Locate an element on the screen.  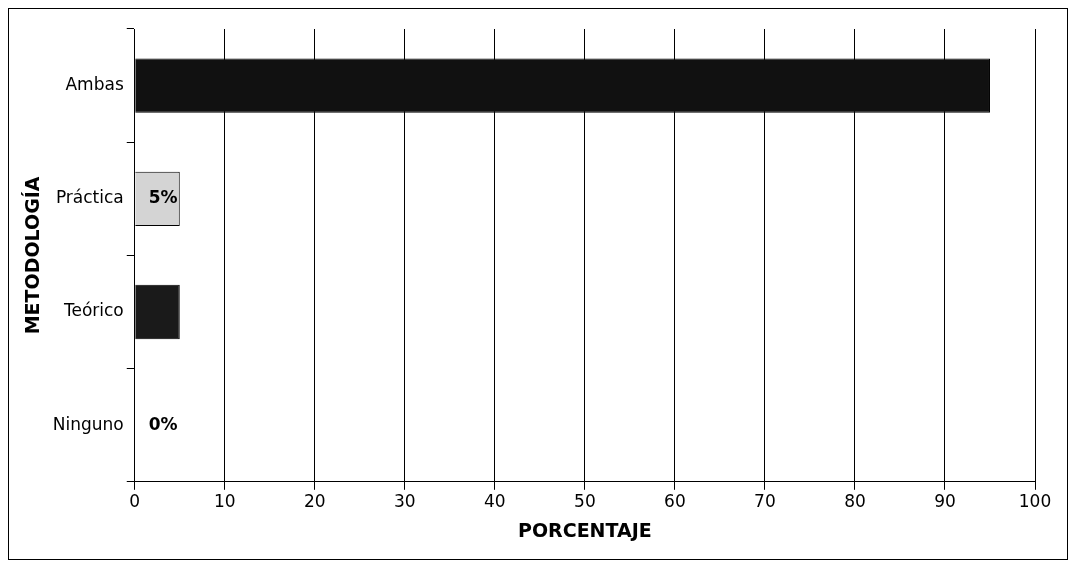
x-tick-label: 10 is located at coordinates (224, 501).